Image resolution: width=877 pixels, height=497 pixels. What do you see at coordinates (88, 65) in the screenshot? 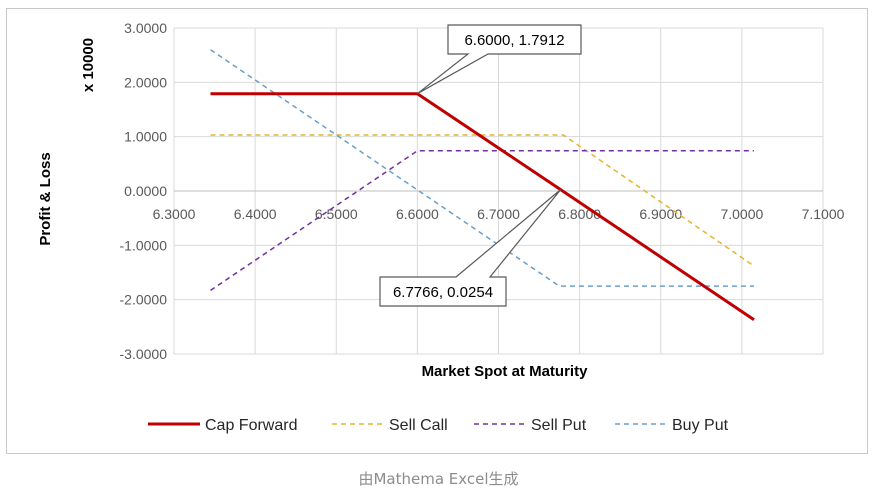
I see `y-axis-unit-label: x 10000` at bounding box center [88, 65].